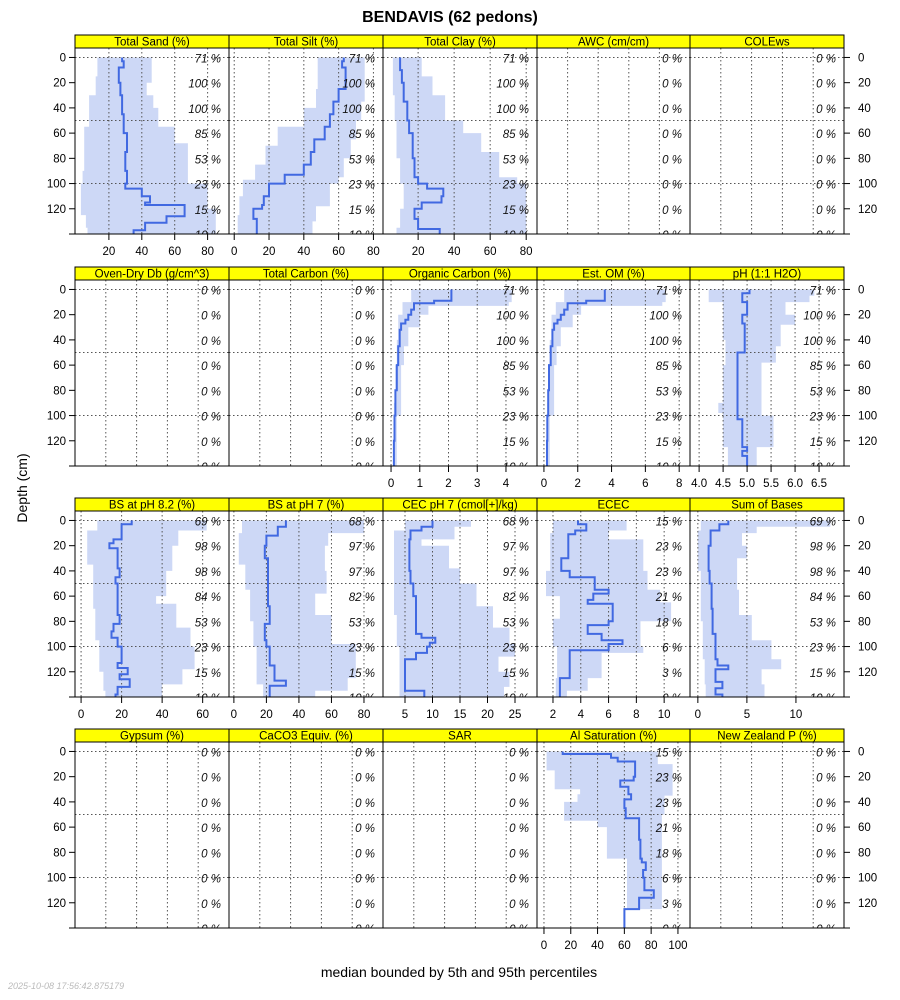  Describe the element at coordinates (22, 487) in the screenshot. I see `y-axis-label: Depth (cm)` at that location.